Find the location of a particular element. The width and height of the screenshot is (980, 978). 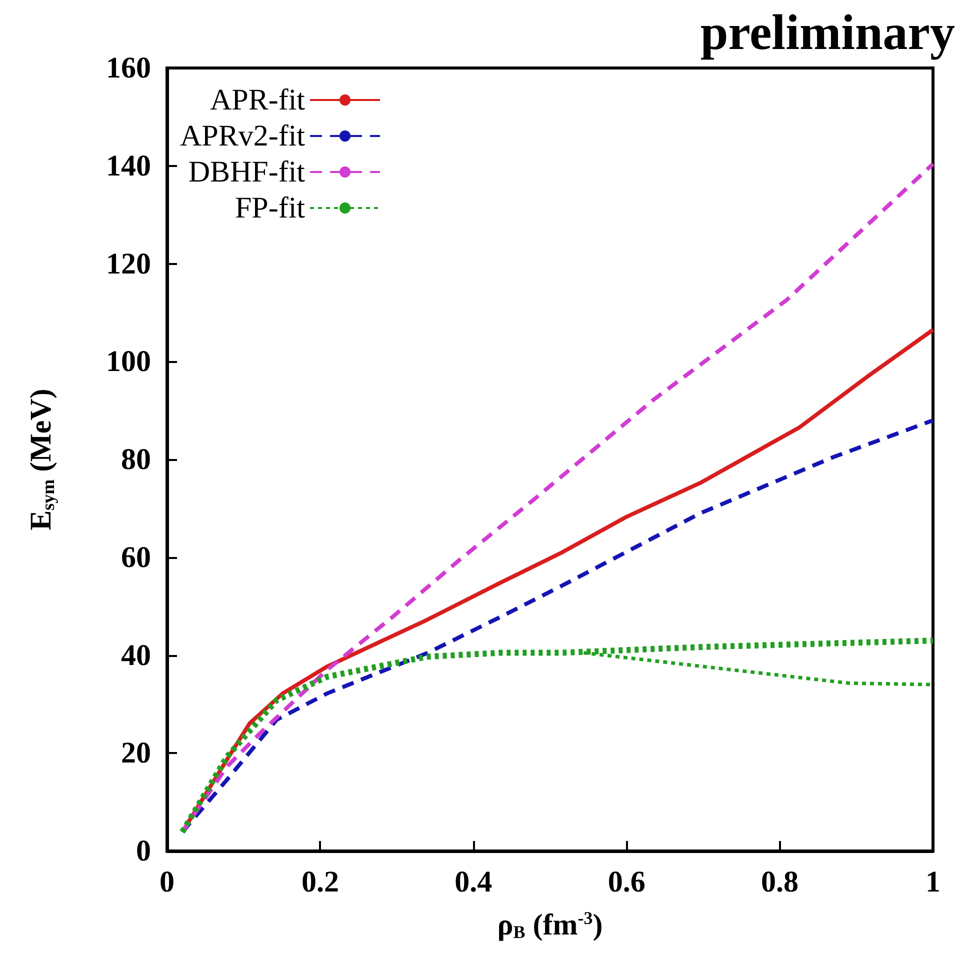

x-tick-label: 1 is located at coordinates (933, 882).